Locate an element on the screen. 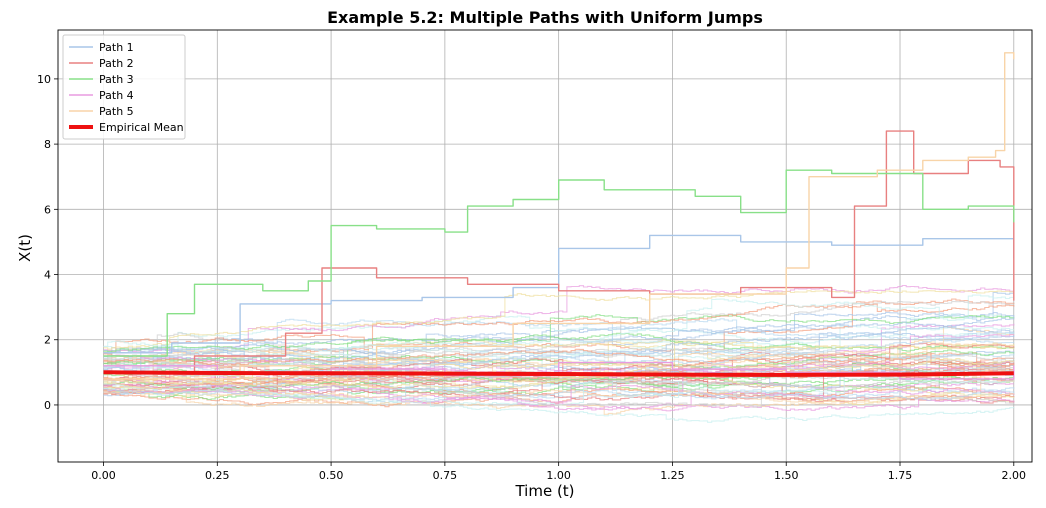 The width and height of the screenshot is (1046, 508). y-axis-label: X(t) is located at coordinates (25, 248).